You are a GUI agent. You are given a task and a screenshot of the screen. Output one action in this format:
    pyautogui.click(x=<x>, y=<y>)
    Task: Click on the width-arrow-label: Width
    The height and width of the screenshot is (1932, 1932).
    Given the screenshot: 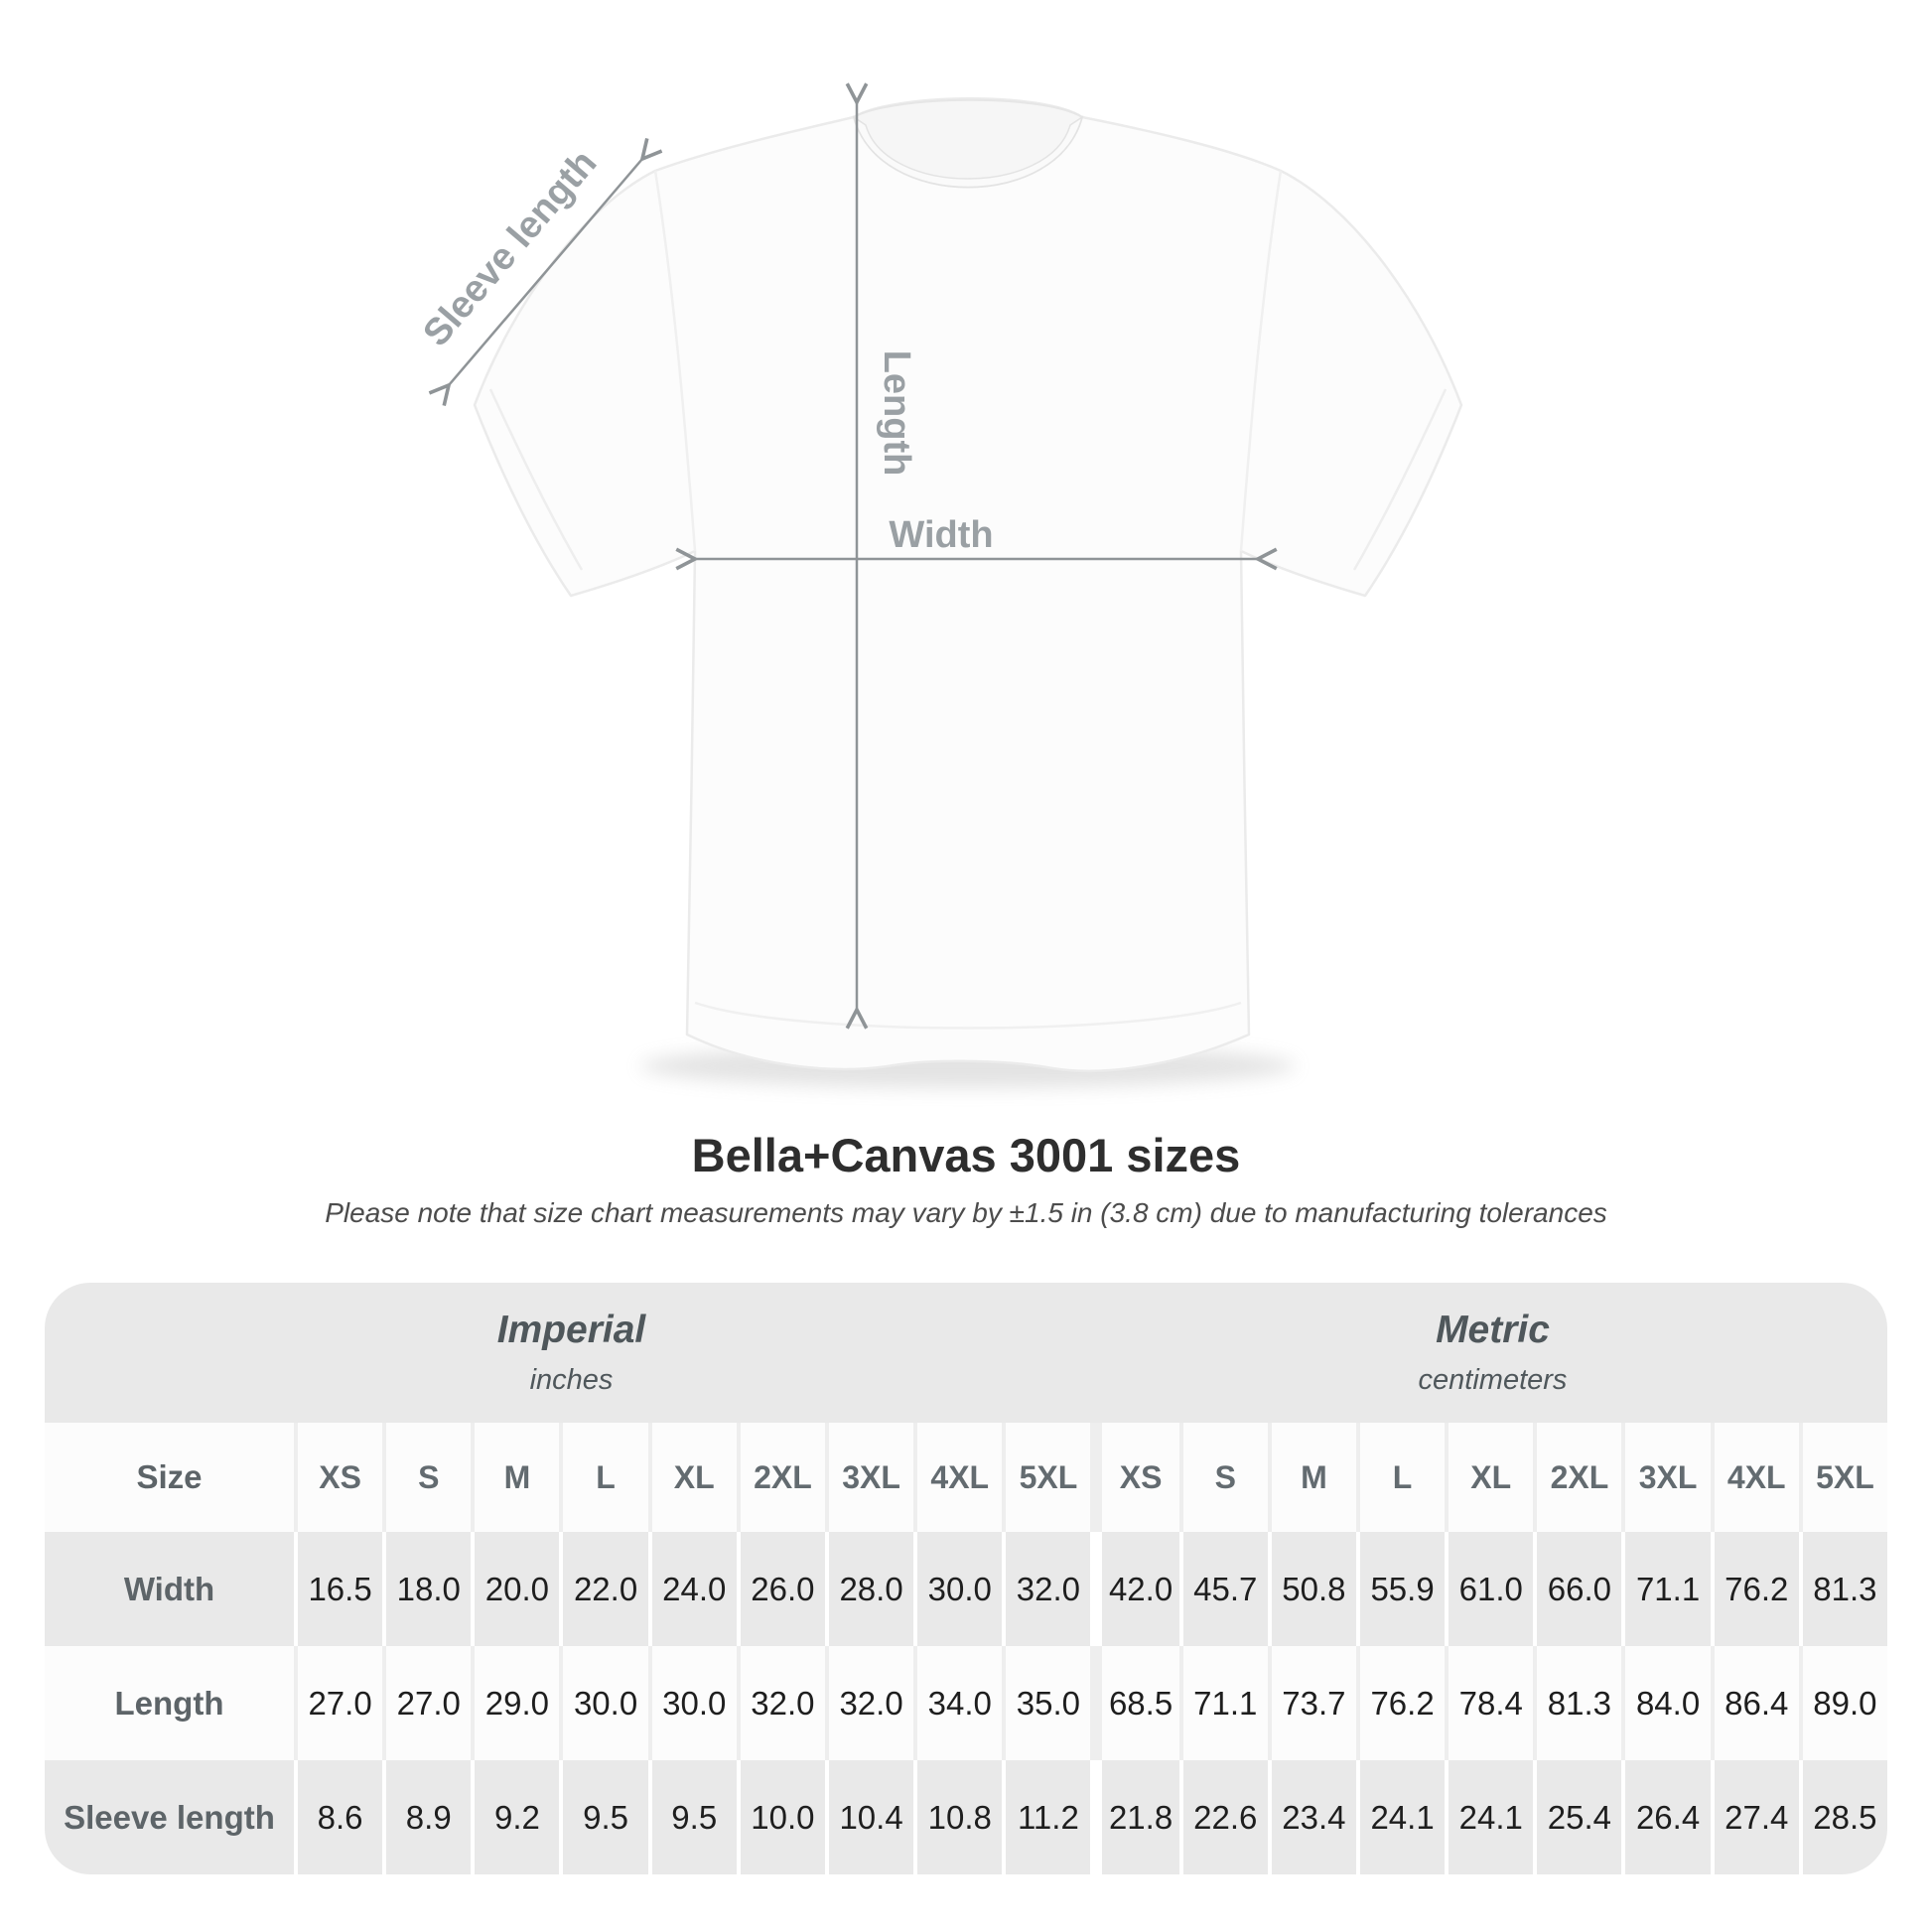 What is the action you would take?
    pyautogui.click(x=941, y=535)
    